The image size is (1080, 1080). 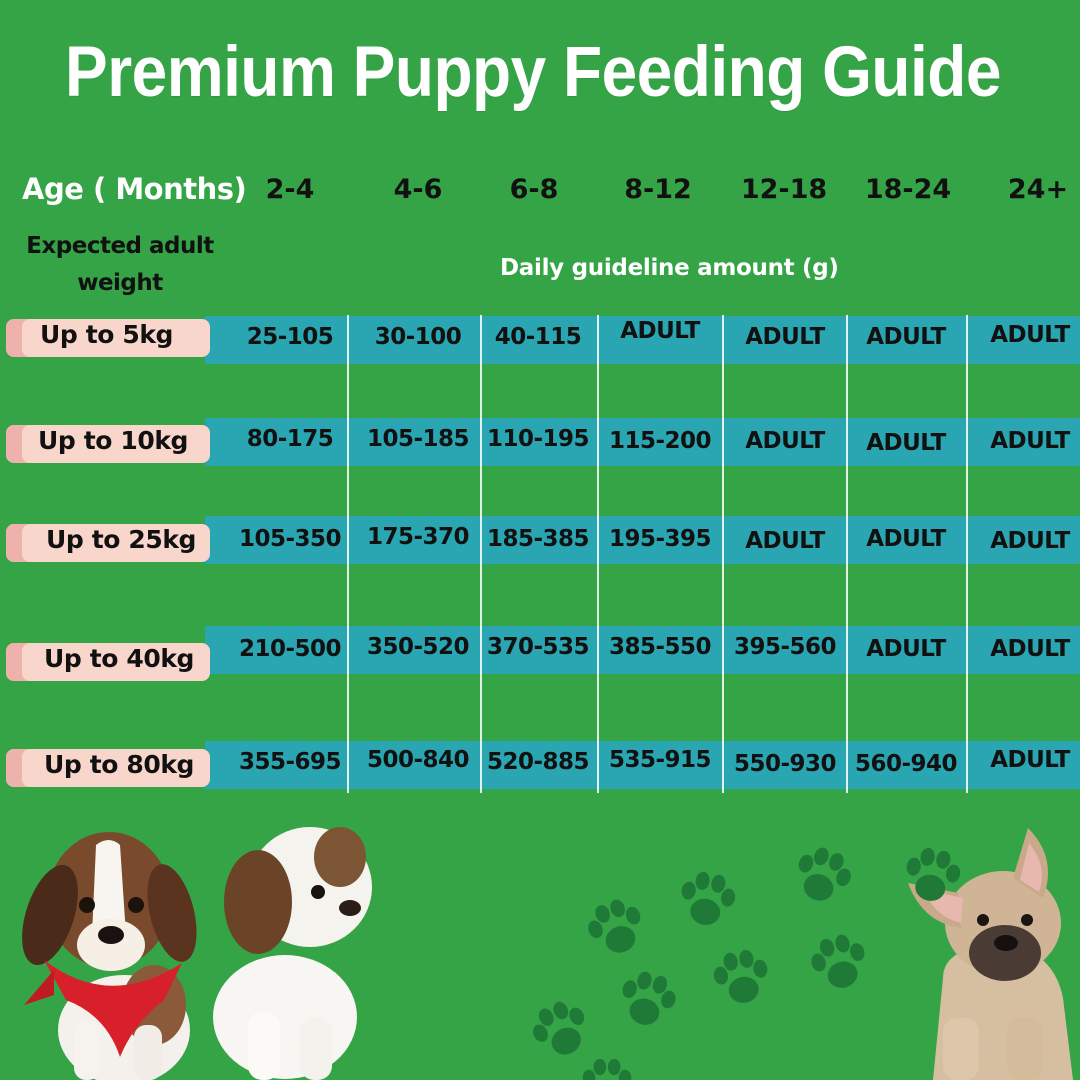 What do you see at coordinates (785, 764) in the screenshot?
I see `amount-cell: 550-930` at bounding box center [785, 764].